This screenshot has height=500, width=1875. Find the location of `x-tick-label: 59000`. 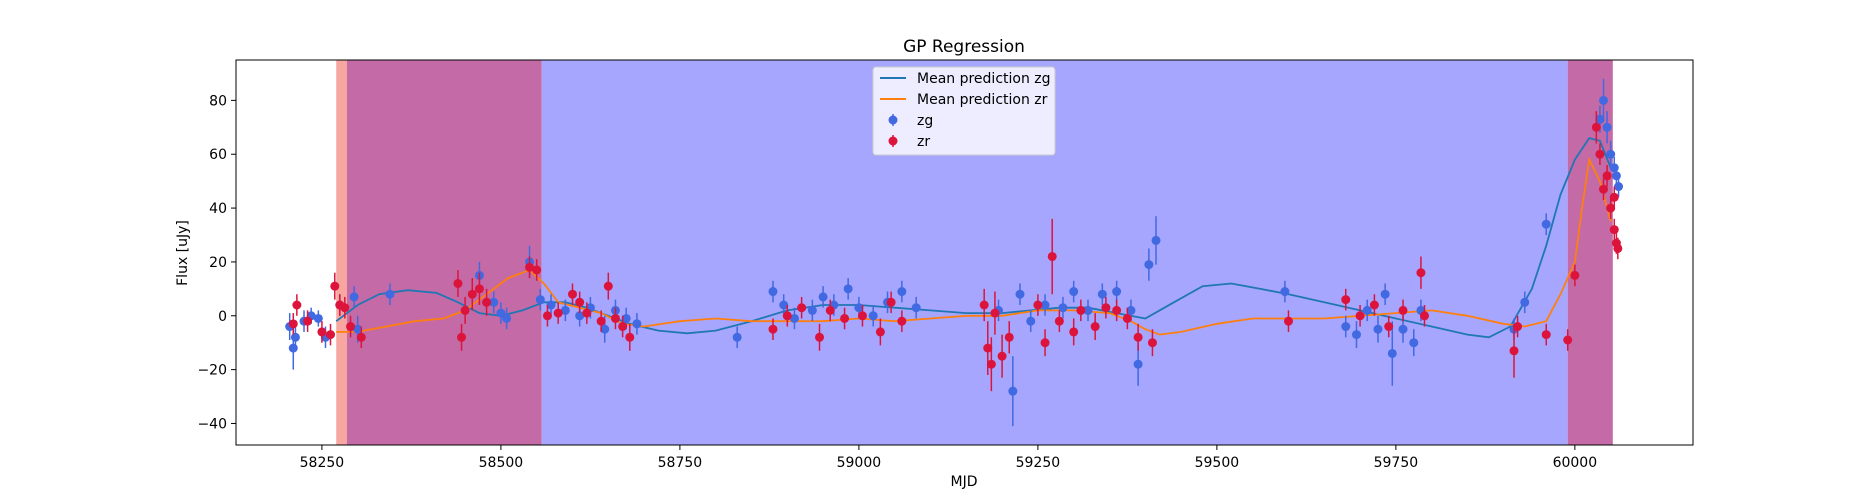

x-tick-label: 59000 is located at coordinates (859, 463).